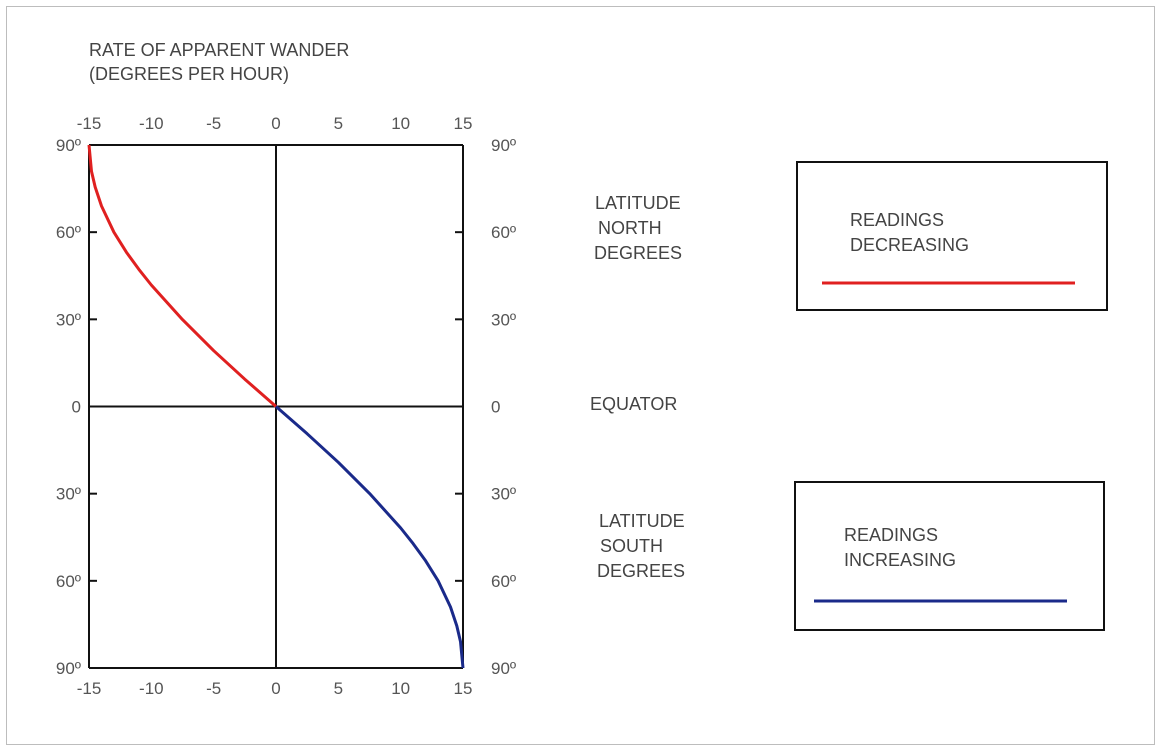 The image size is (1161, 751). Describe the element at coordinates (151, 123) in the screenshot. I see `x-tick-label-top: -10` at that location.